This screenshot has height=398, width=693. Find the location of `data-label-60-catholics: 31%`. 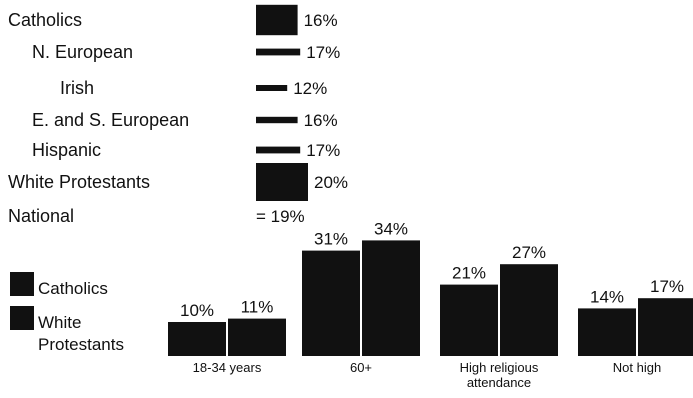

data-label-60-catholics: 31% is located at coordinates (331, 239).